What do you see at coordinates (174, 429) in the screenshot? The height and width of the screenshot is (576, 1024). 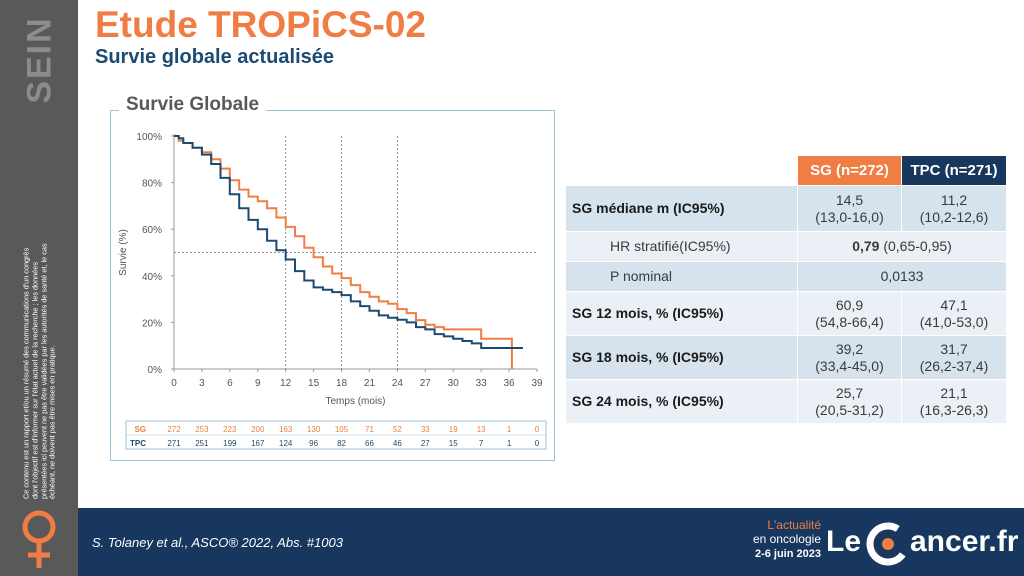 I see `risk-value: 272` at bounding box center [174, 429].